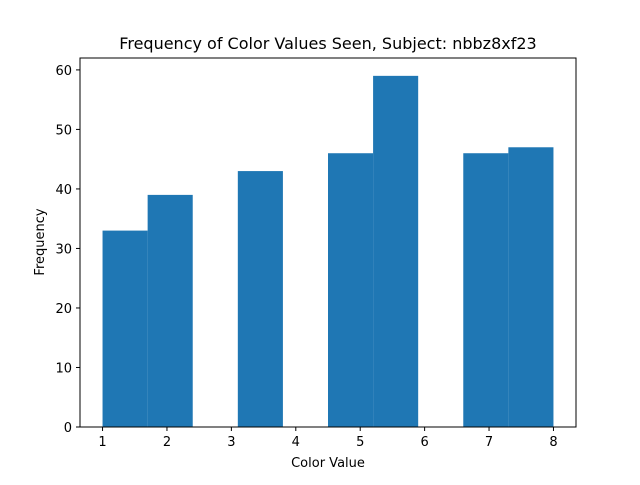 This screenshot has width=640, height=485. What do you see at coordinates (360, 442) in the screenshot?
I see `x-tick-label: 5` at bounding box center [360, 442].